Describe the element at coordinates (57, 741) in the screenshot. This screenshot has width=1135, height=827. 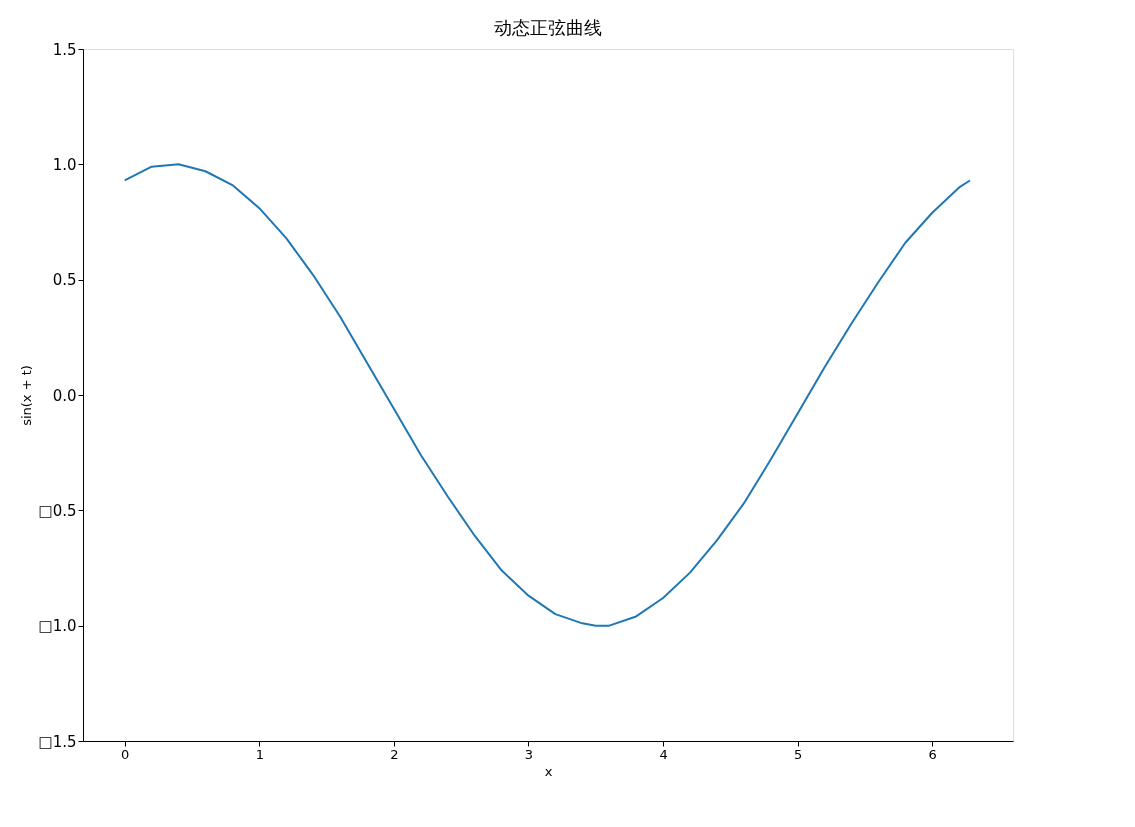
I see `y-tick-label: □1.5` at that location.